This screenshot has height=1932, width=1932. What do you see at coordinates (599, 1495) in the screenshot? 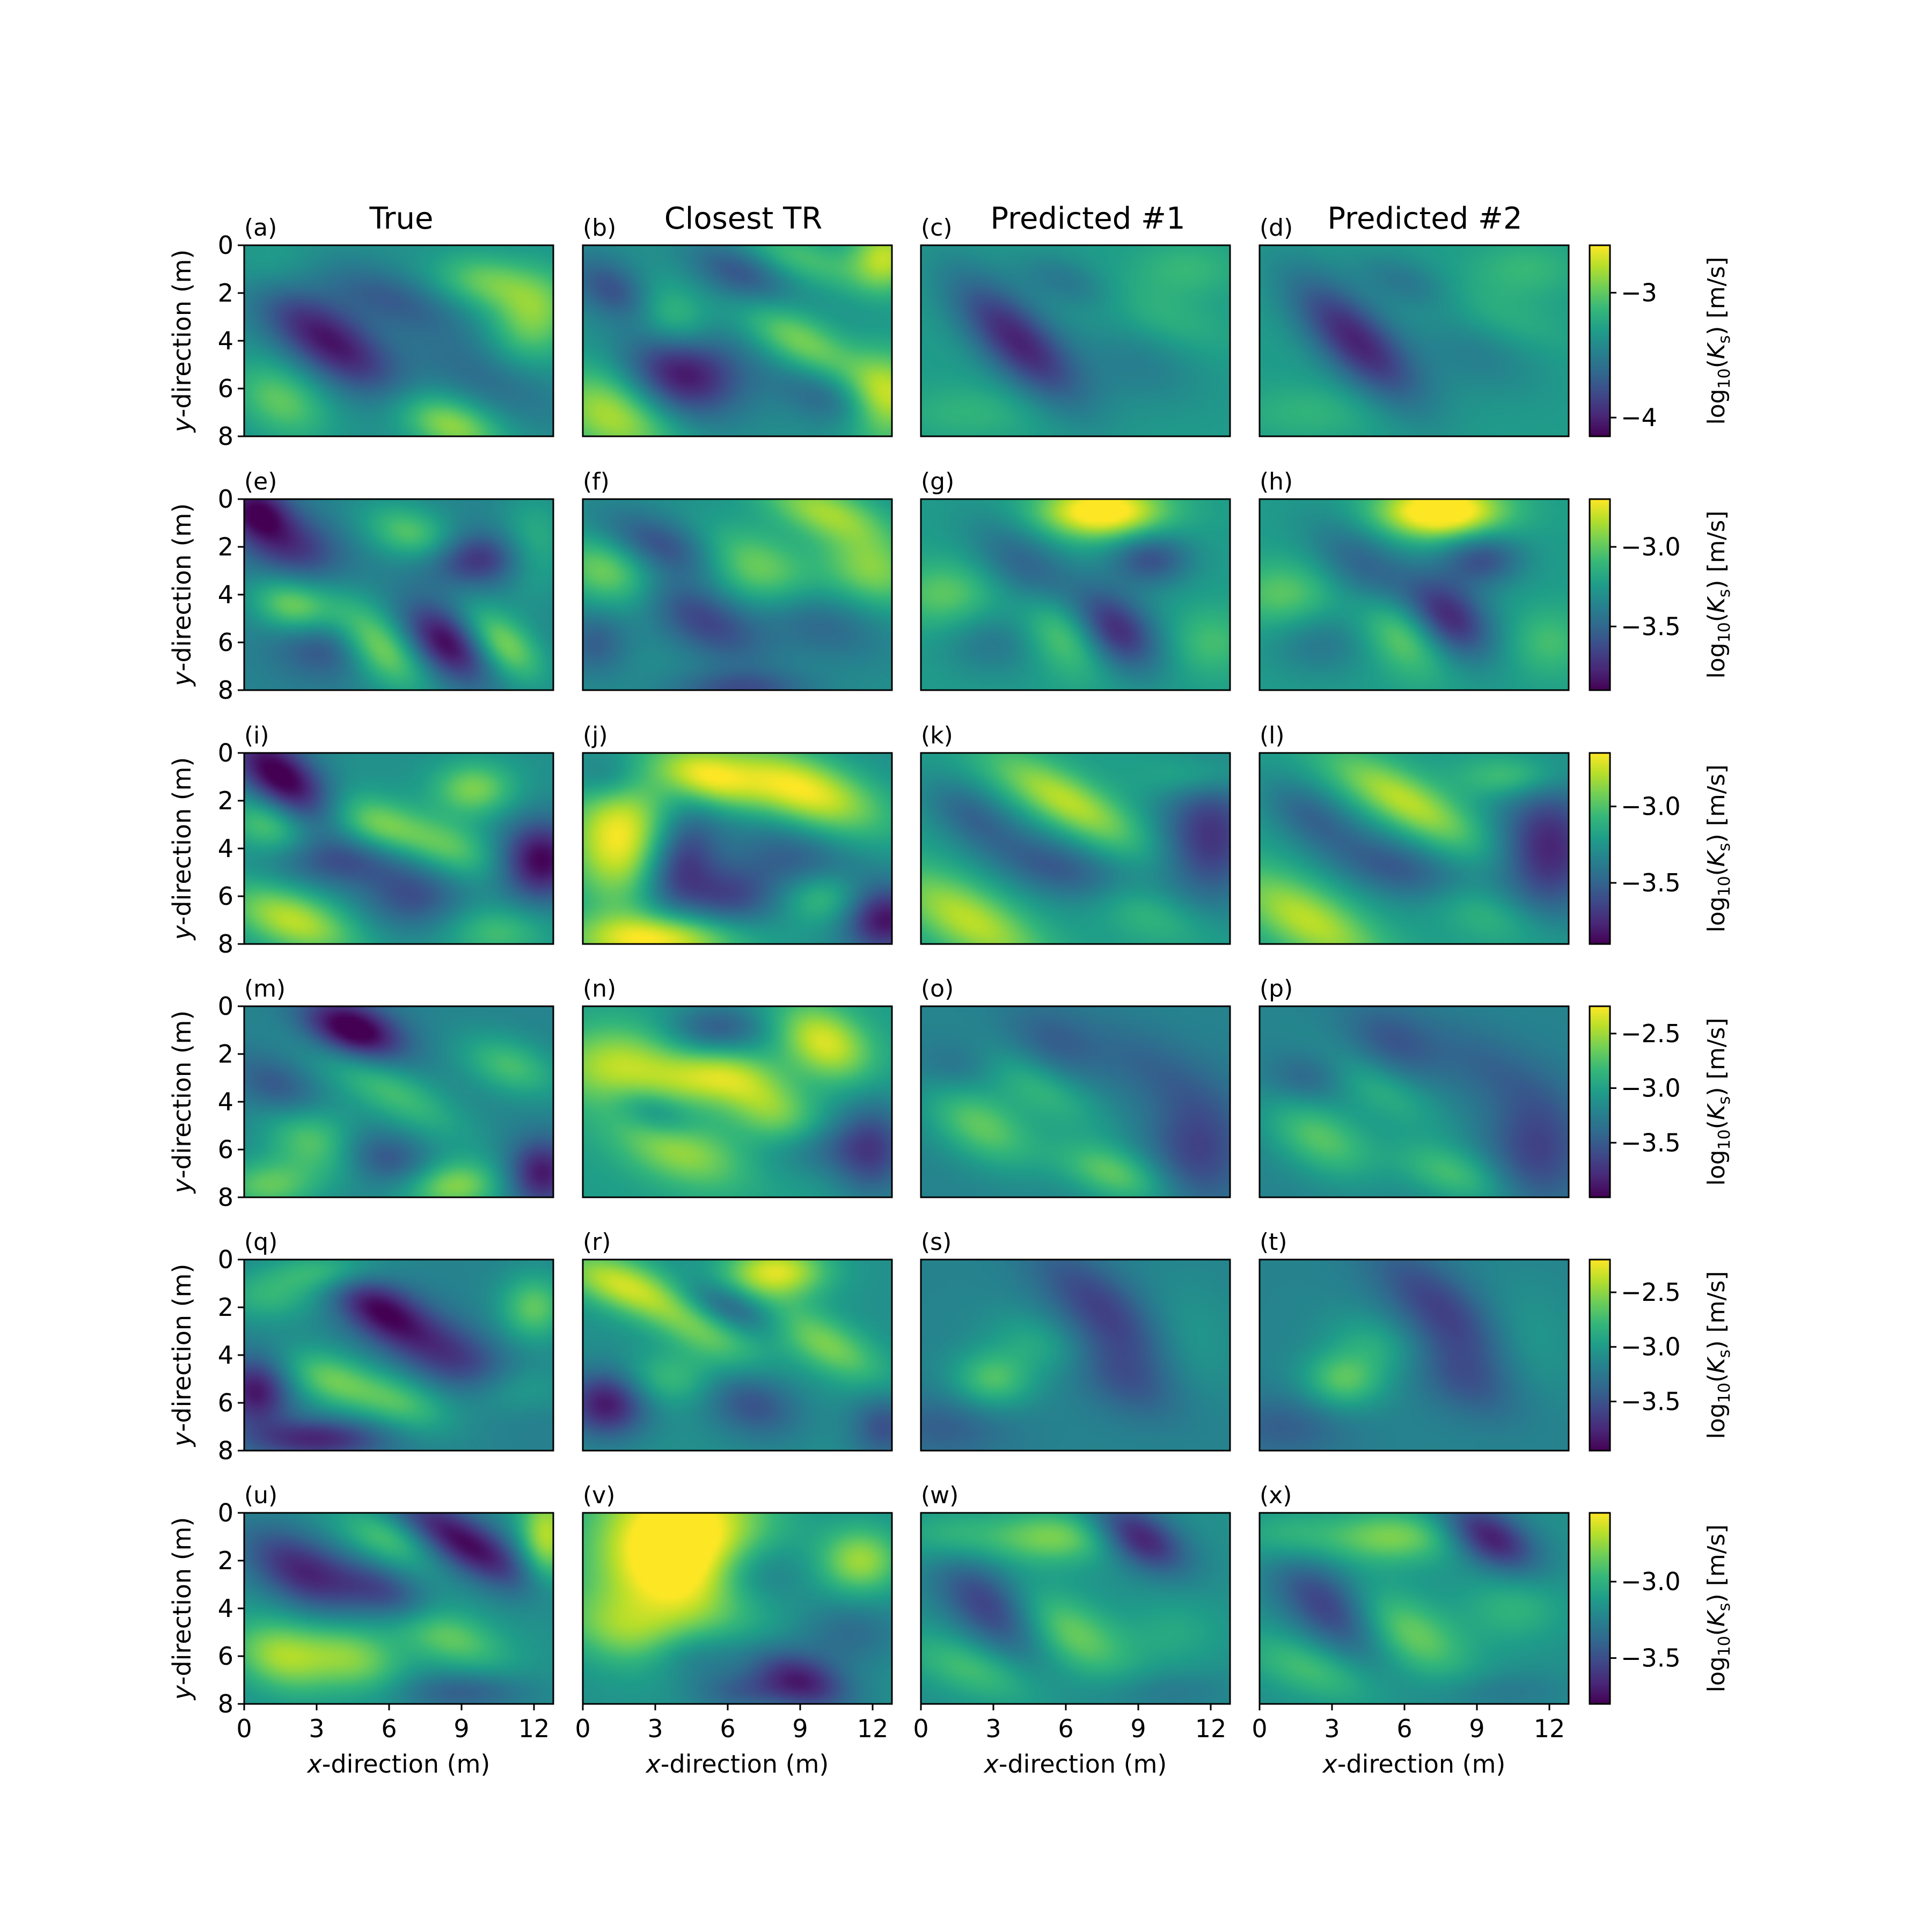
I see `panel-label: (v)` at bounding box center [599, 1495].